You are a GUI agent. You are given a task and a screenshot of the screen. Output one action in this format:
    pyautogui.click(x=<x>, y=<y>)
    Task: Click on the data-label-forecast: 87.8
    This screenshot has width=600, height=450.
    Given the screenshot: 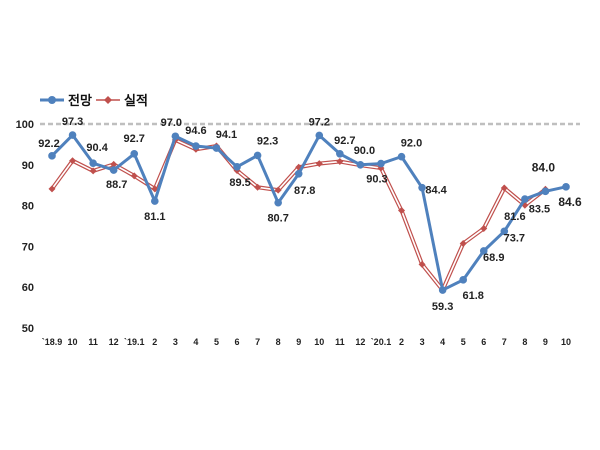 What is the action you would take?
    pyautogui.click(x=304, y=191)
    